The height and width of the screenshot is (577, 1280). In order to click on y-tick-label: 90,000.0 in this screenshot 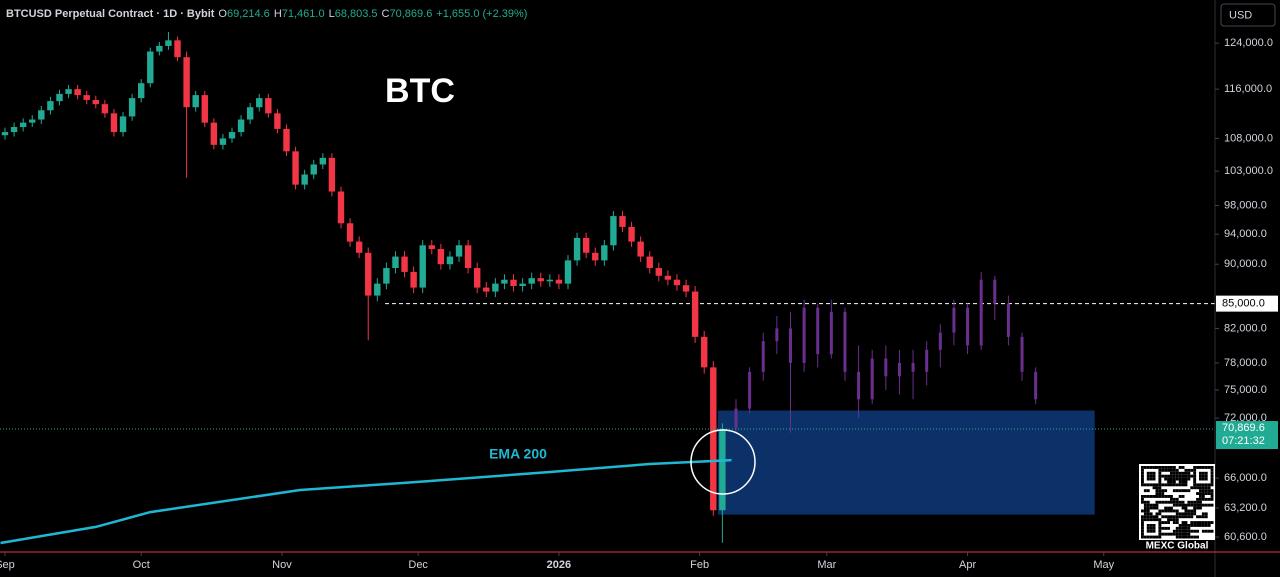, I will do `click(1245, 264)`.